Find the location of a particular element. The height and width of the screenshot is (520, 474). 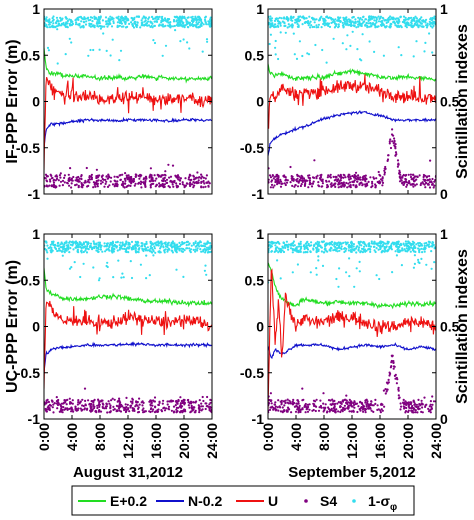

y-tick-label-left: 0.5 is located at coordinates (31, 280).